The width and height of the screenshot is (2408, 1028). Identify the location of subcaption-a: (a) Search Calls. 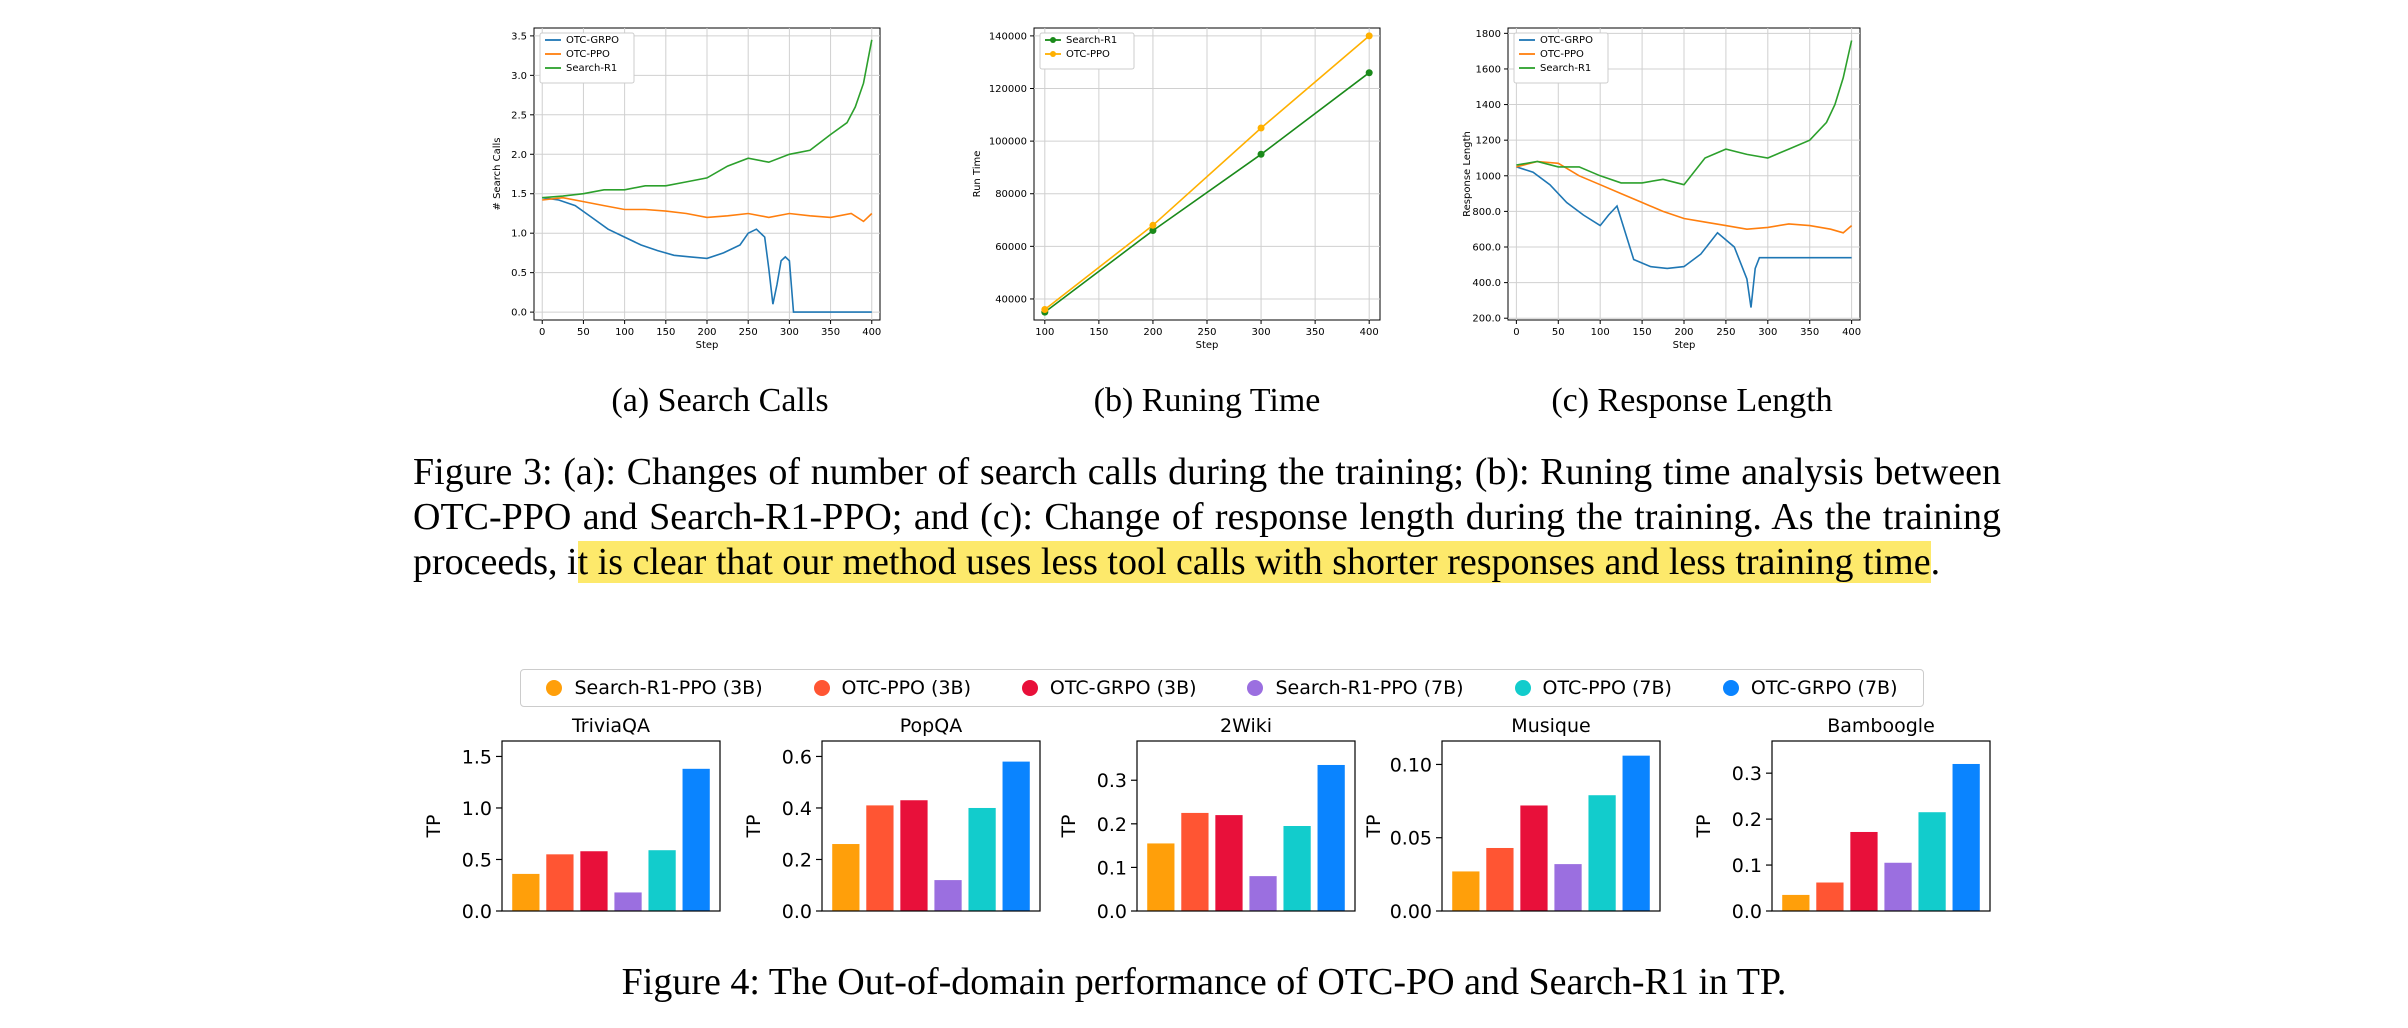
(720, 400).